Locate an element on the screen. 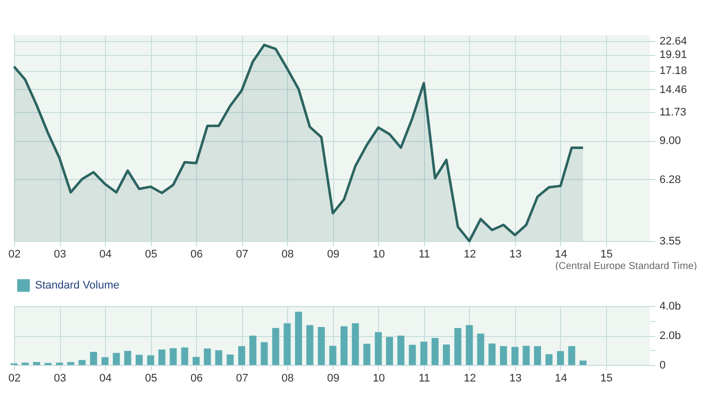 Image resolution: width=703 pixels, height=399 pixels. y-tick-label: 0 is located at coordinates (663, 366).